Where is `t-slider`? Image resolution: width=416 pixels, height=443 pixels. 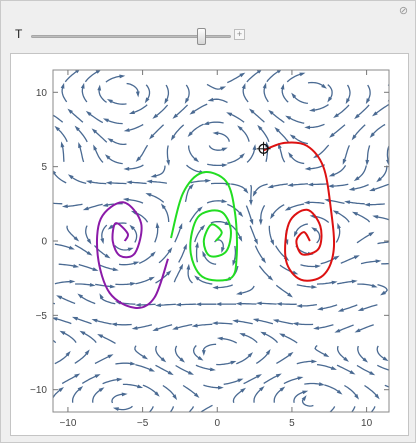 t-slider is located at coordinates (131, 36).